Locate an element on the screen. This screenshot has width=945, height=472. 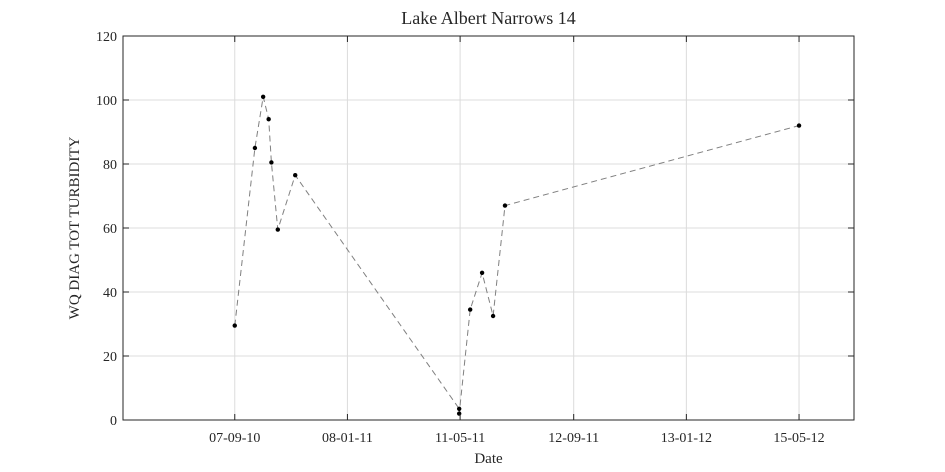
y-tick-label: 60 is located at coordinates (110, 229).